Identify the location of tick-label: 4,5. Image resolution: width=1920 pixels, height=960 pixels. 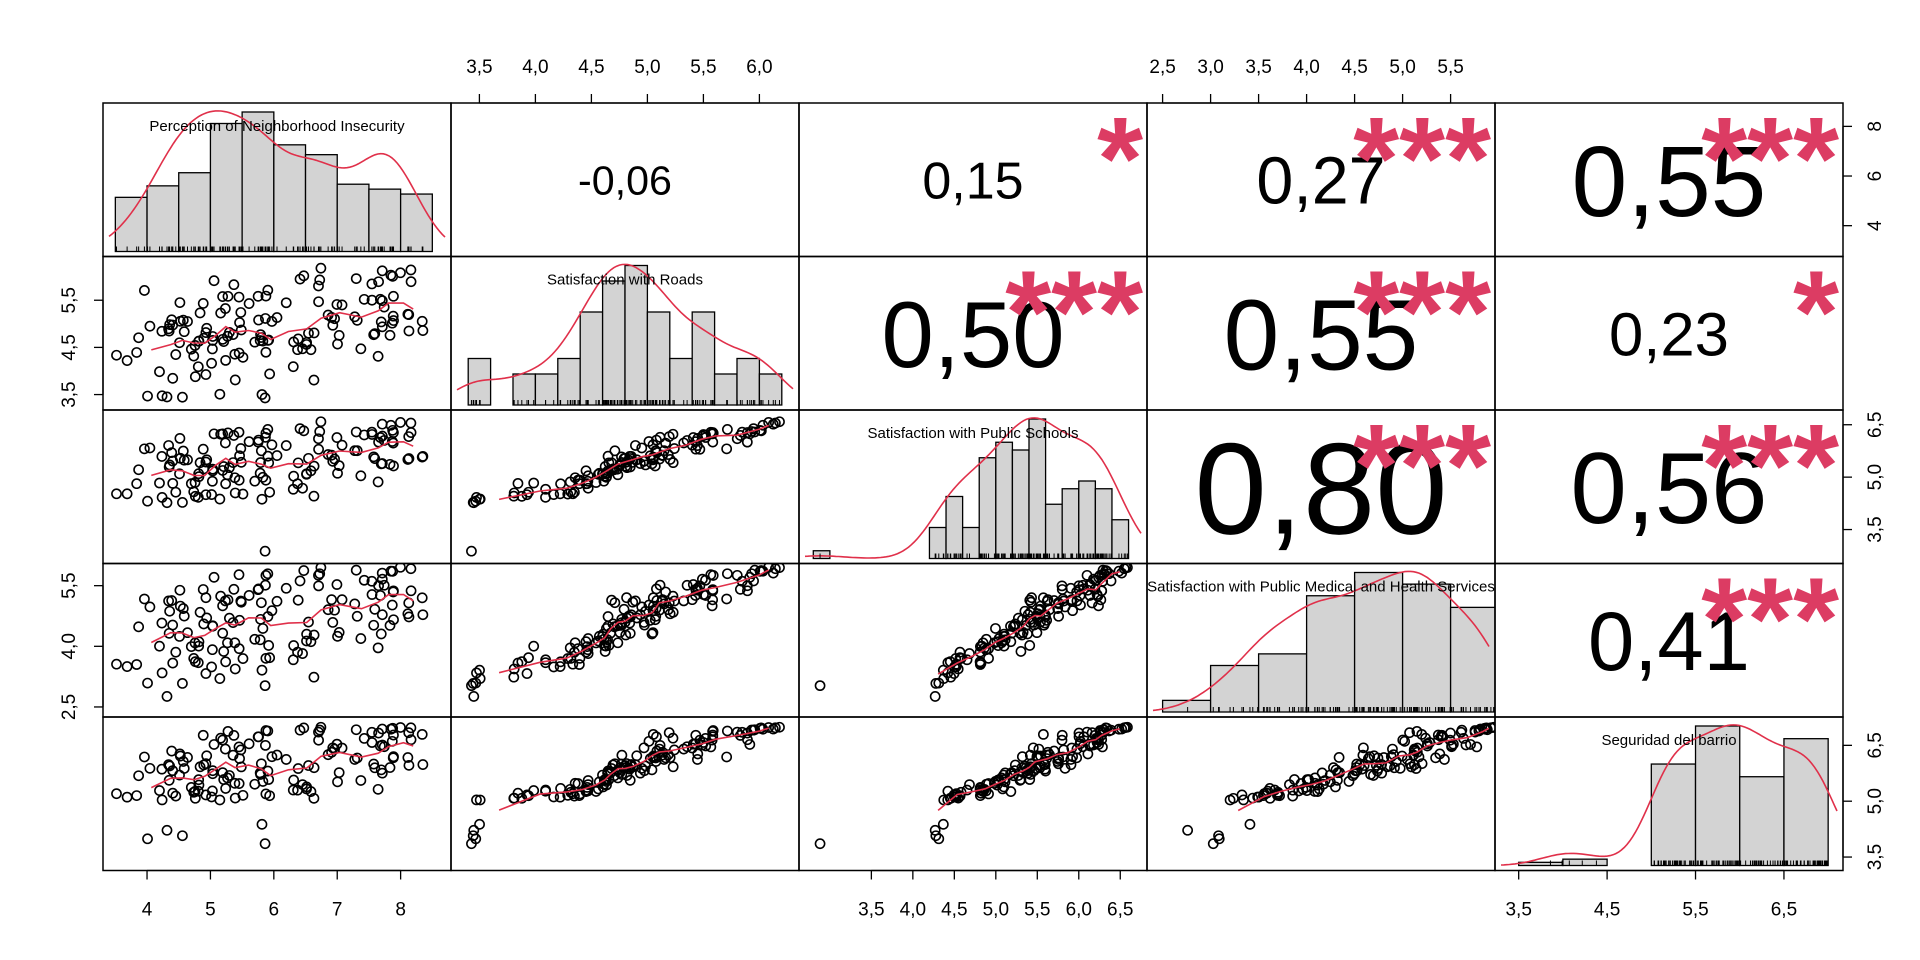
(69, 347).